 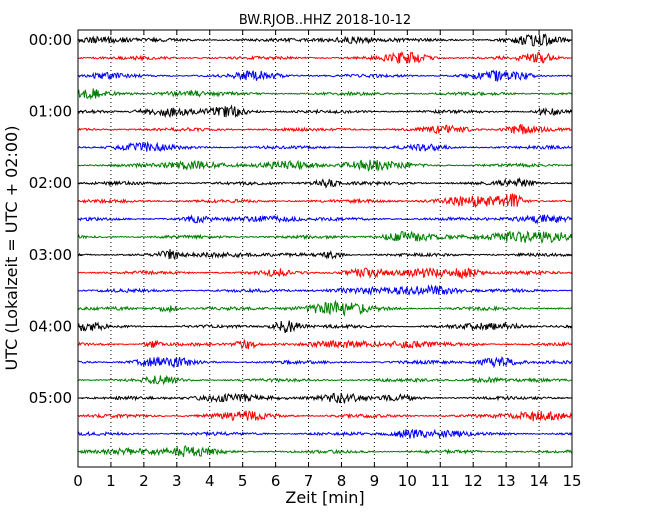 What do you see at coordinates (571, 481) in the screenshot?
I see `x-tick-label: 15` at bounding box center [571, 481].